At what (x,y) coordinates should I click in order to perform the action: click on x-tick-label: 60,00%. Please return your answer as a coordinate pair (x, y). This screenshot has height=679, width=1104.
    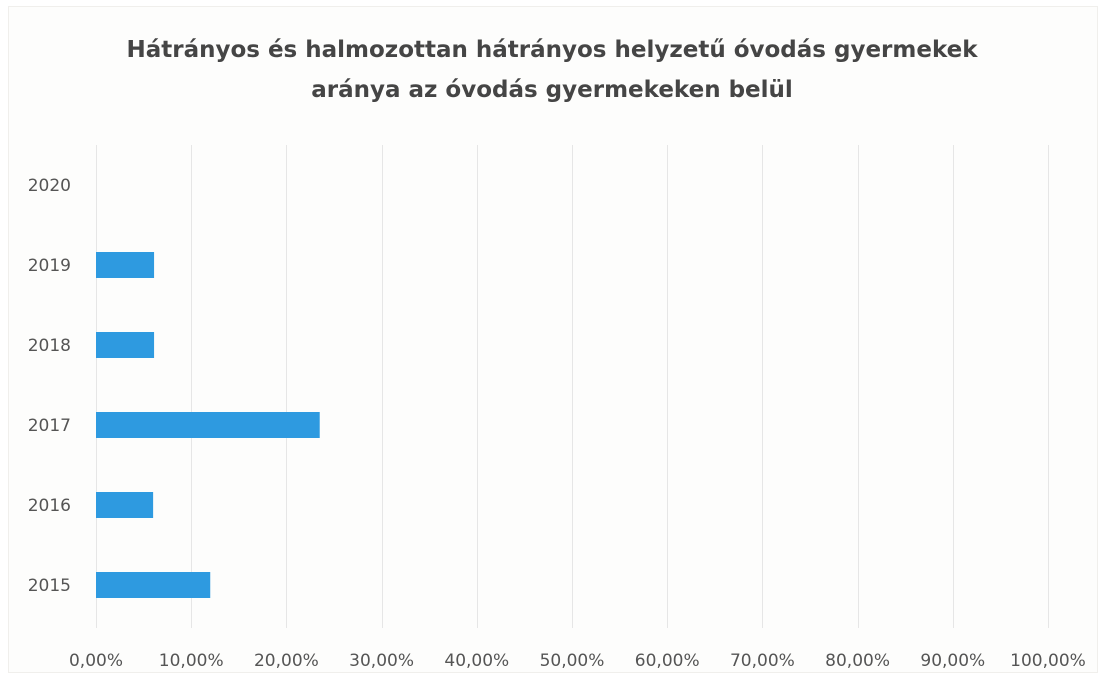
    Looking at the image, I should click on (667, 661).